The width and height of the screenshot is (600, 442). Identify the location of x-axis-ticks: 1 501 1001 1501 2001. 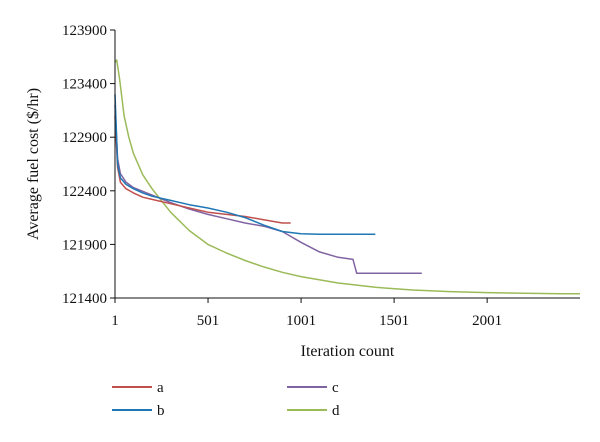
(306, 313).